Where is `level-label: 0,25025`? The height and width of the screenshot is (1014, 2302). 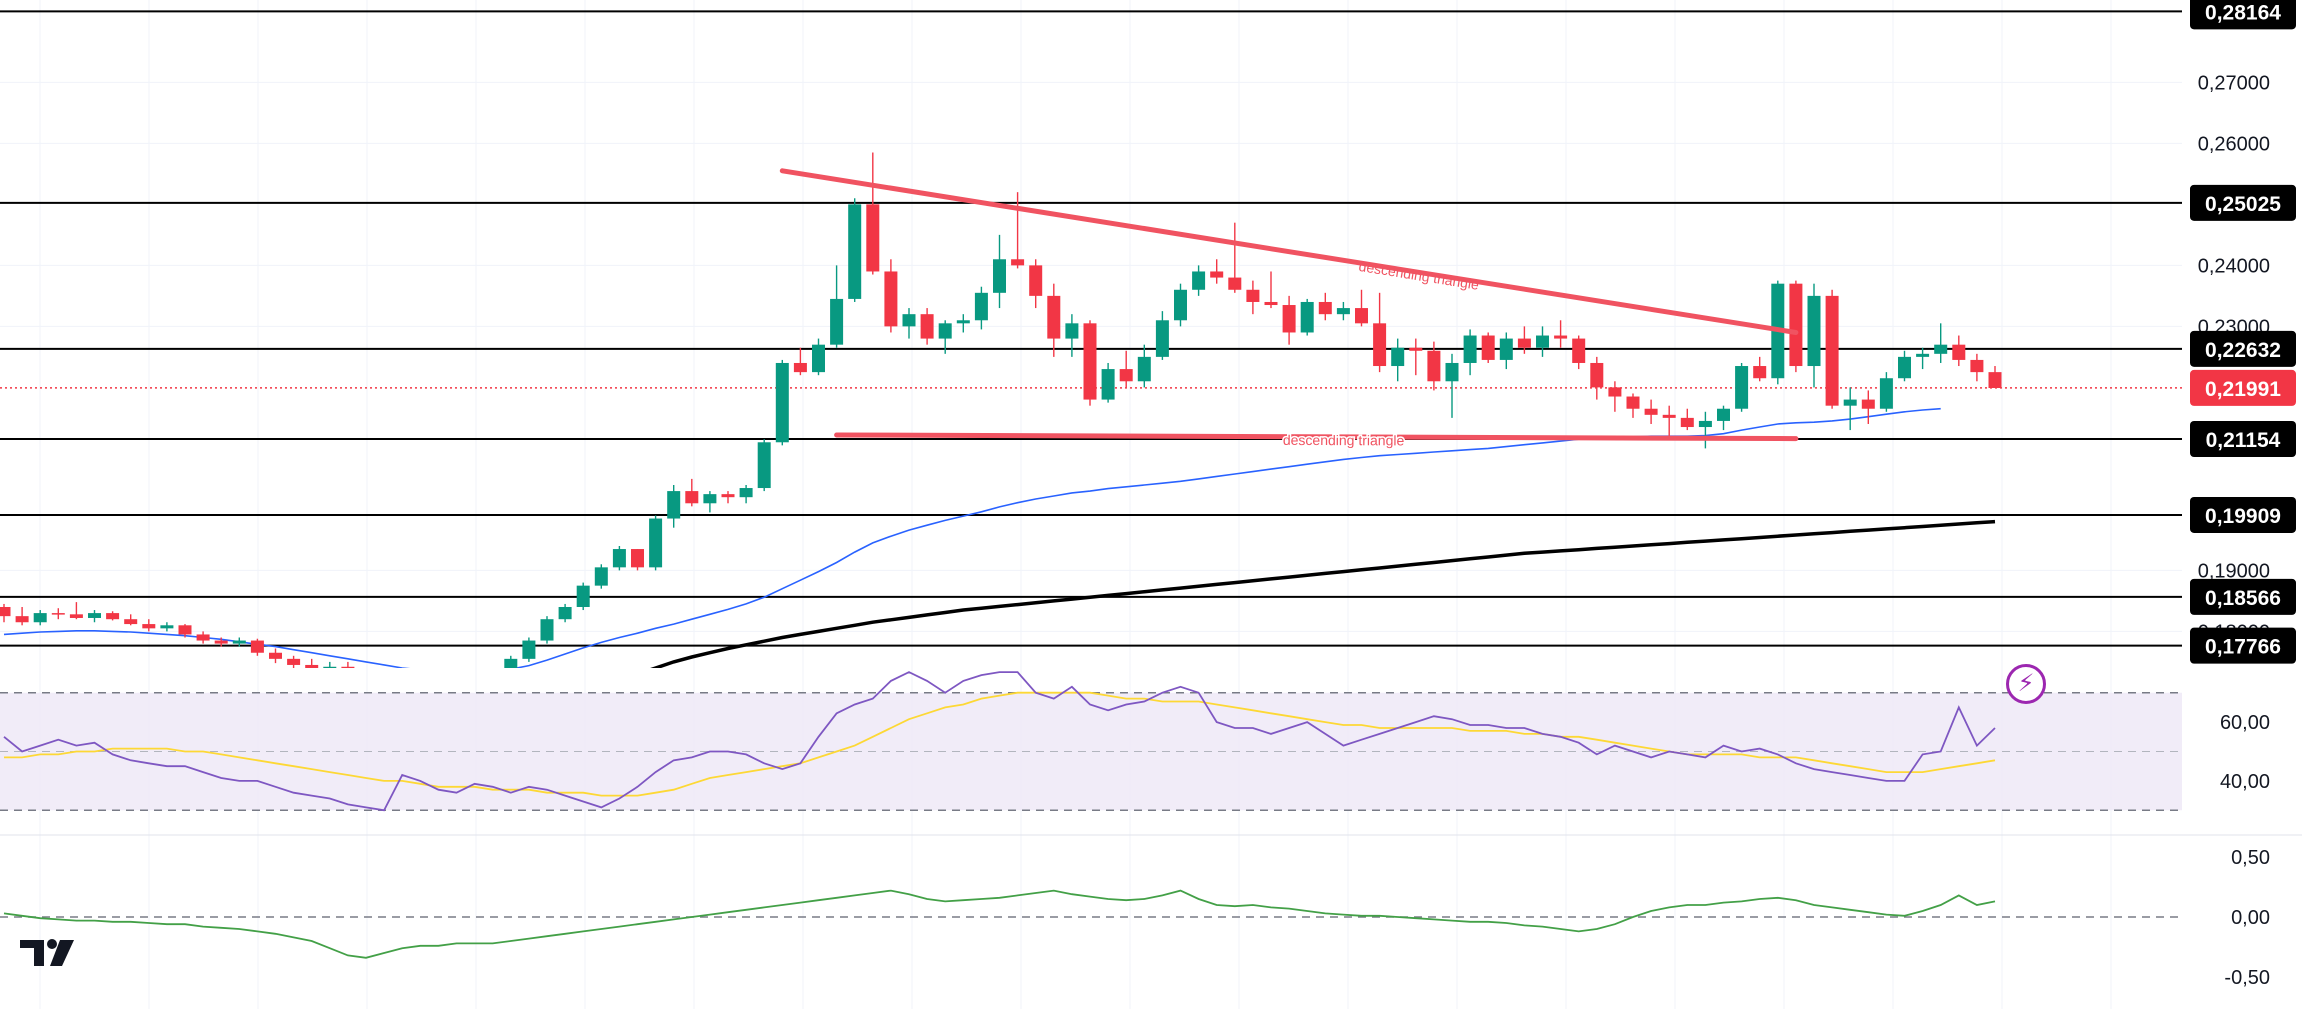
level-label: 0,25025 is located at coordinates (2243, 204).